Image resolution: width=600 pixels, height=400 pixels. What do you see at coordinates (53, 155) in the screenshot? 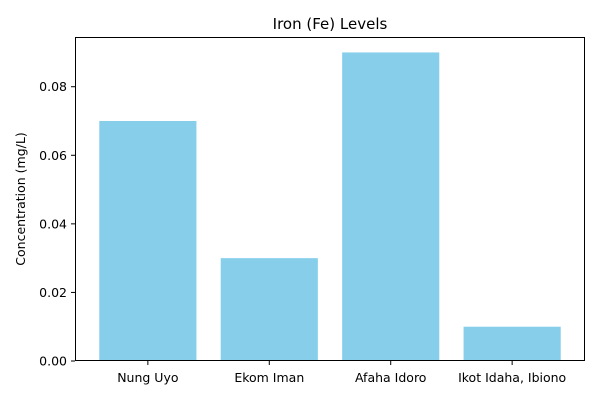
I see `y-tick-label: 0.06` at bounding box center [53, 155].